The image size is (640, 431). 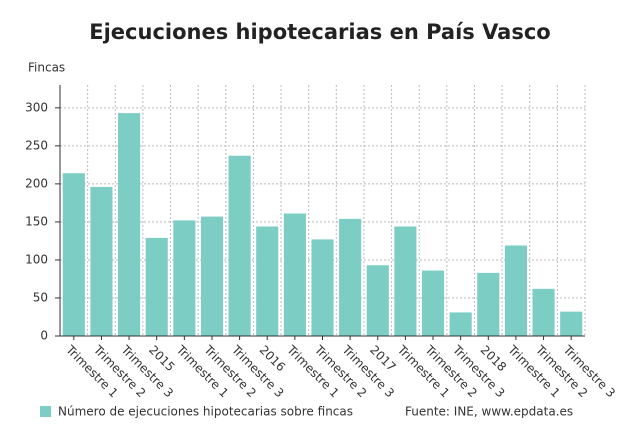 I want to click on y-tick-label: 100, so click(x=36, y=259).